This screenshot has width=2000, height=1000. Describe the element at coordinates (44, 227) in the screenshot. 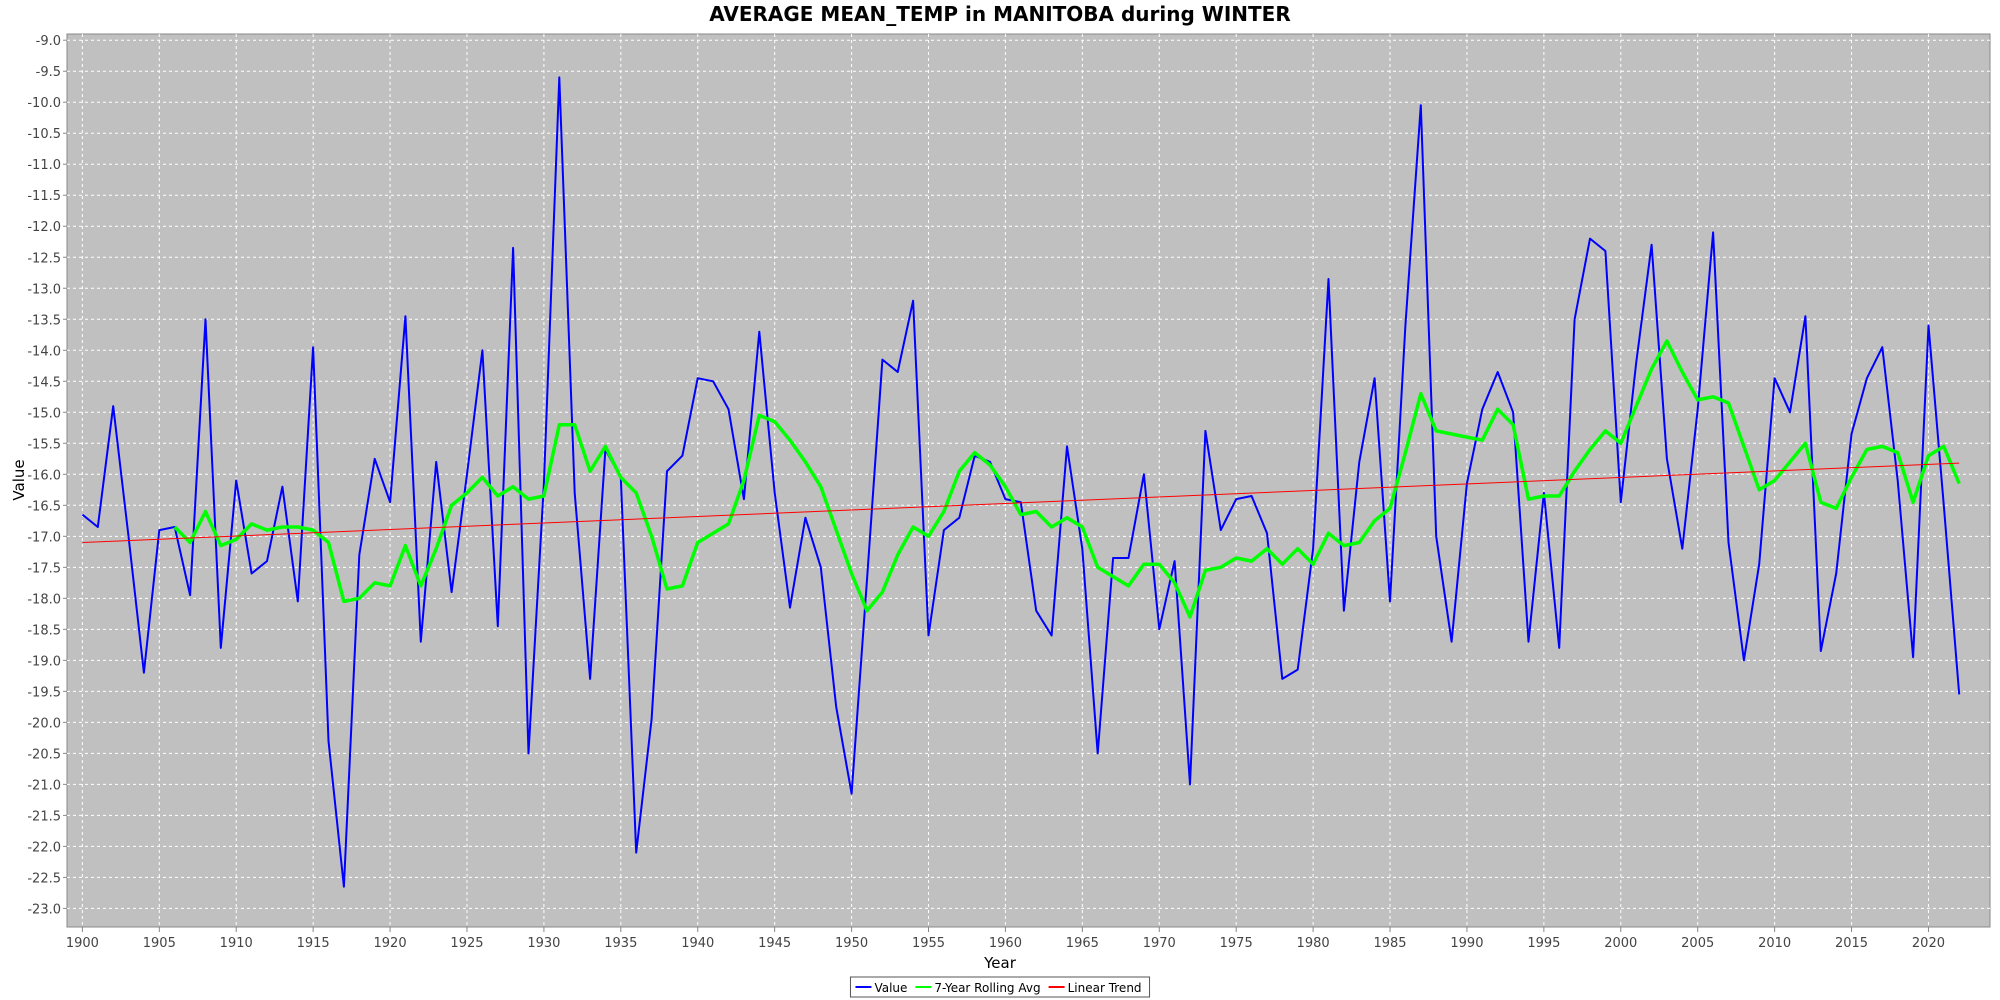

I see `y-tick-label: -12.0` at that location.